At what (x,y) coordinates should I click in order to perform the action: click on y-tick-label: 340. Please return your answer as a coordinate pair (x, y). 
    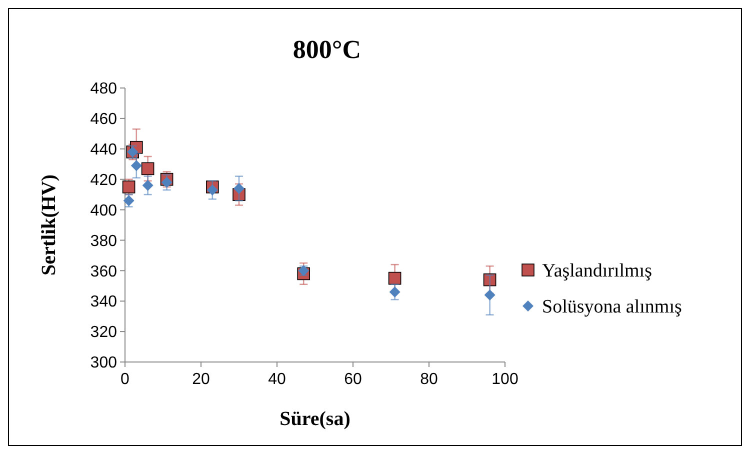
    Looking at the image, I should click on (104, 302).